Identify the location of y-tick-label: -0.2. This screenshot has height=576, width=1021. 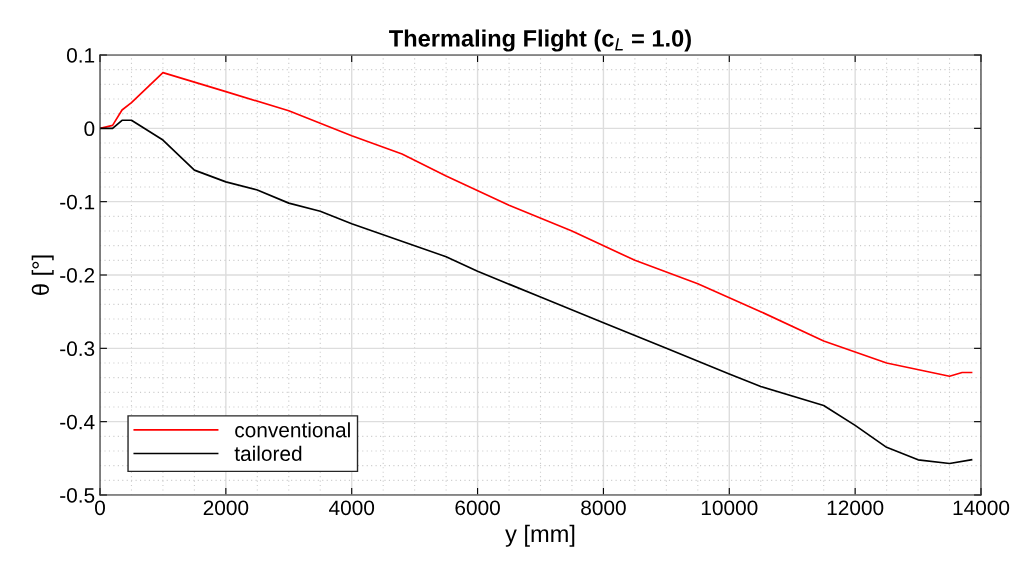
(77, 275).